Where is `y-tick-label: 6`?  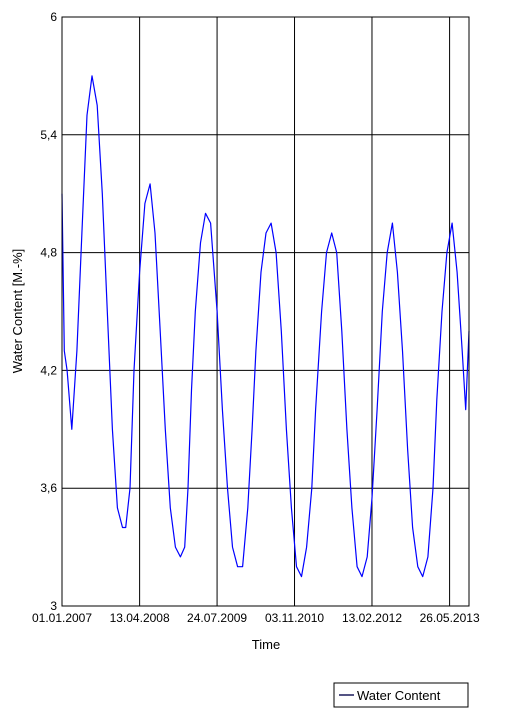
y-tick-label: 6 is located at coordinates (53, 17).